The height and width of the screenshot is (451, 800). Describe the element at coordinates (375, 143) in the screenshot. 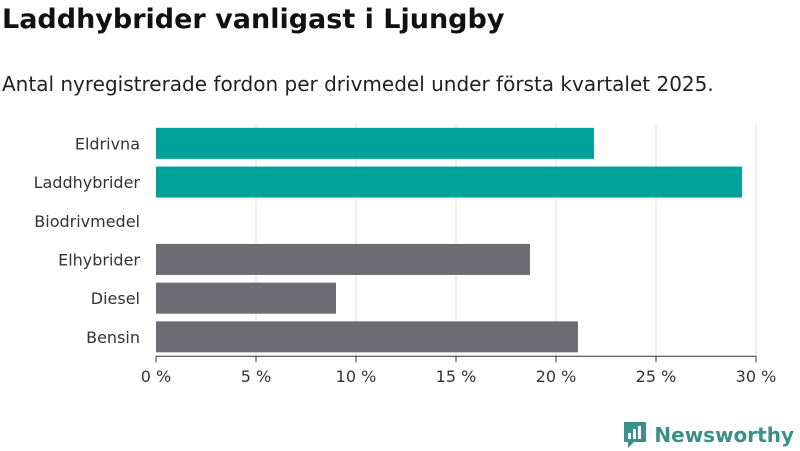

I see `bar-eldrivna` at that location.